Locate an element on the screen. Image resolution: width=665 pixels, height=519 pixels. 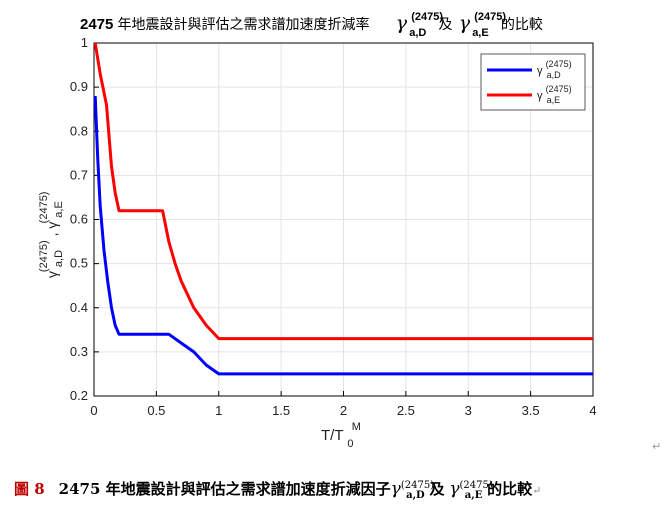
legend-box is located at coordinates (533, 82).